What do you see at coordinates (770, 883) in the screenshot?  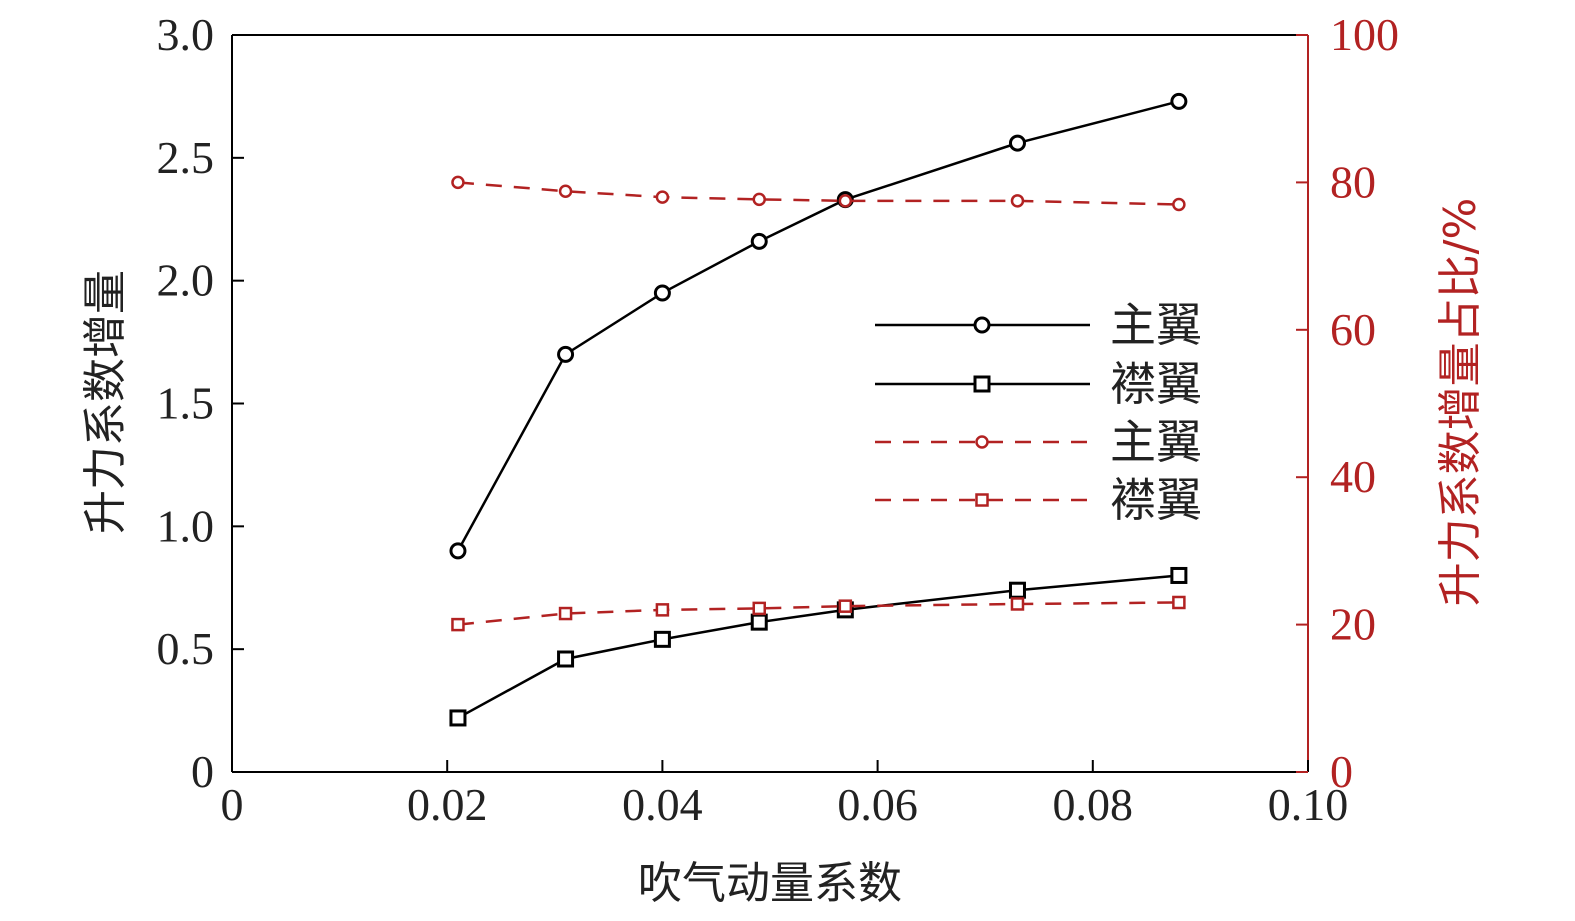 I see `x-axis-title: 吹气动量系数` at bounding box center [770, 883].